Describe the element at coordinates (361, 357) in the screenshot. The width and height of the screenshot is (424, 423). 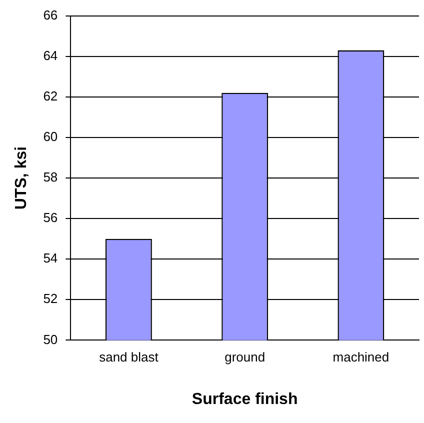
I see `x-tick-label: machined` at that location.